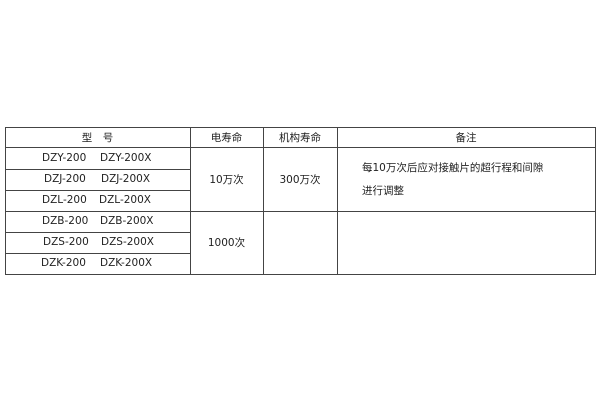 The image size is (600, 400). Describe the element at coordinates (300, 137) in the screenshot. I see `header-mechanical-life: 机构寿命` at that location.